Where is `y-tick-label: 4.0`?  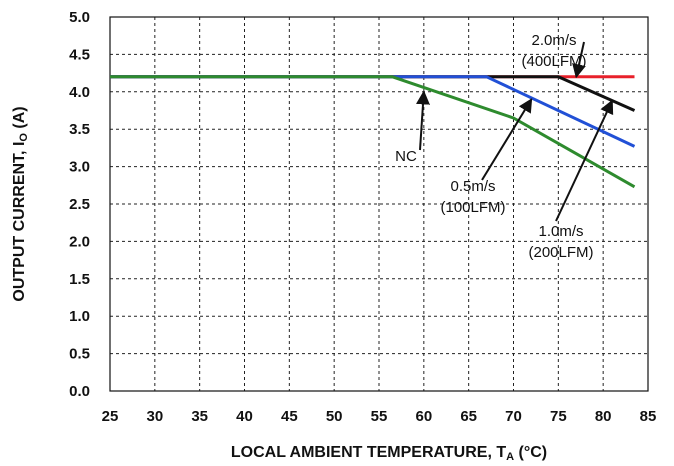
y-tick-label: 4.0 is located at coordinates (79, 92).